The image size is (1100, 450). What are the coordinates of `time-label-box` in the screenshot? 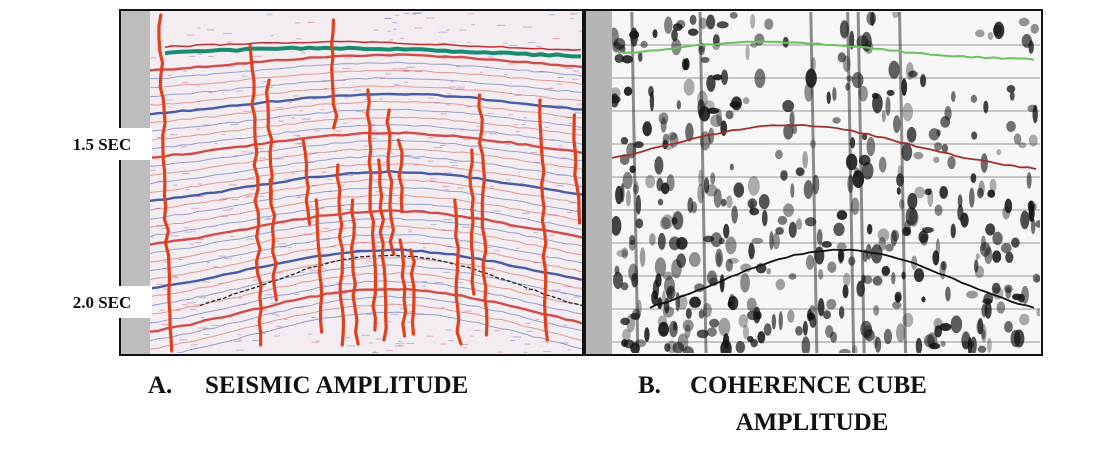 It's located at (102, 144).